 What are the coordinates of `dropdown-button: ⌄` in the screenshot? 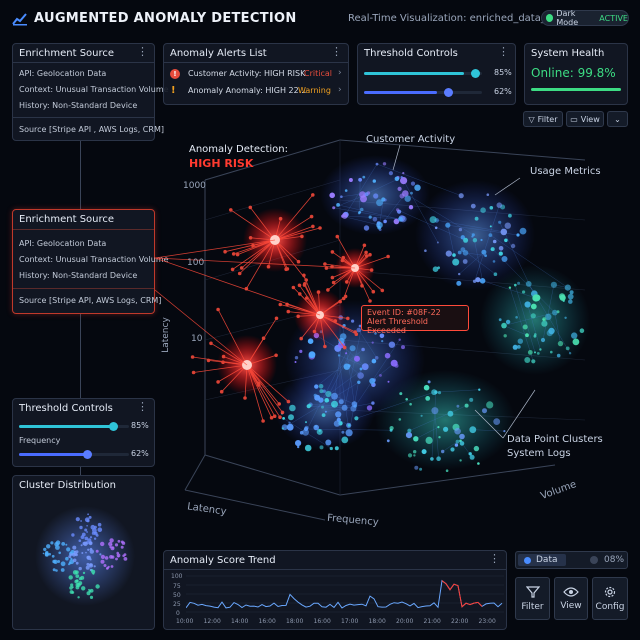 It's located at (617, 119).